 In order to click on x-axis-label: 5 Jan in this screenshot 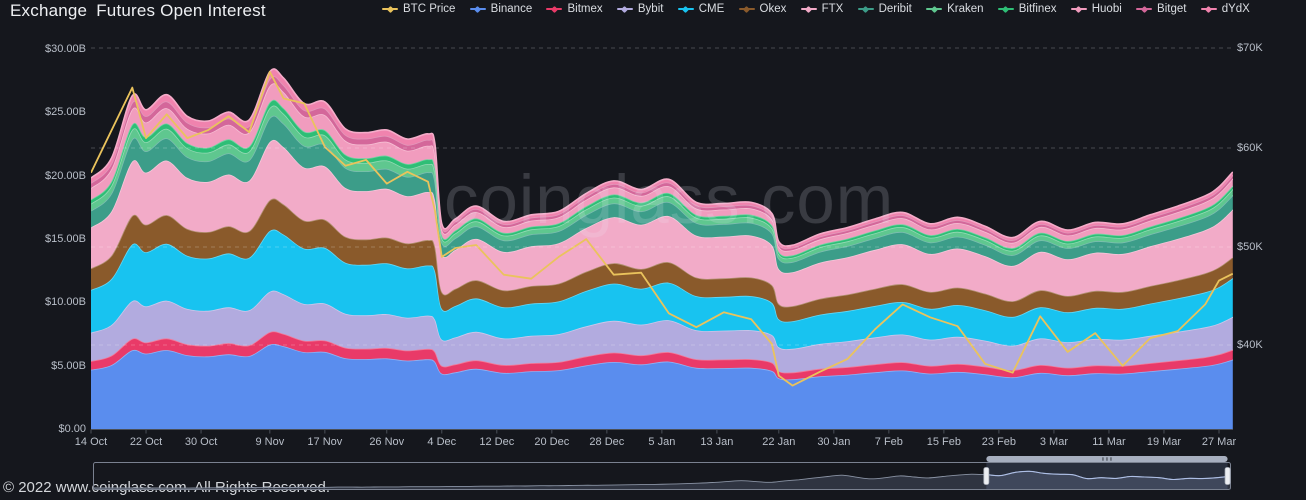, I will do `click(662, 442)`.